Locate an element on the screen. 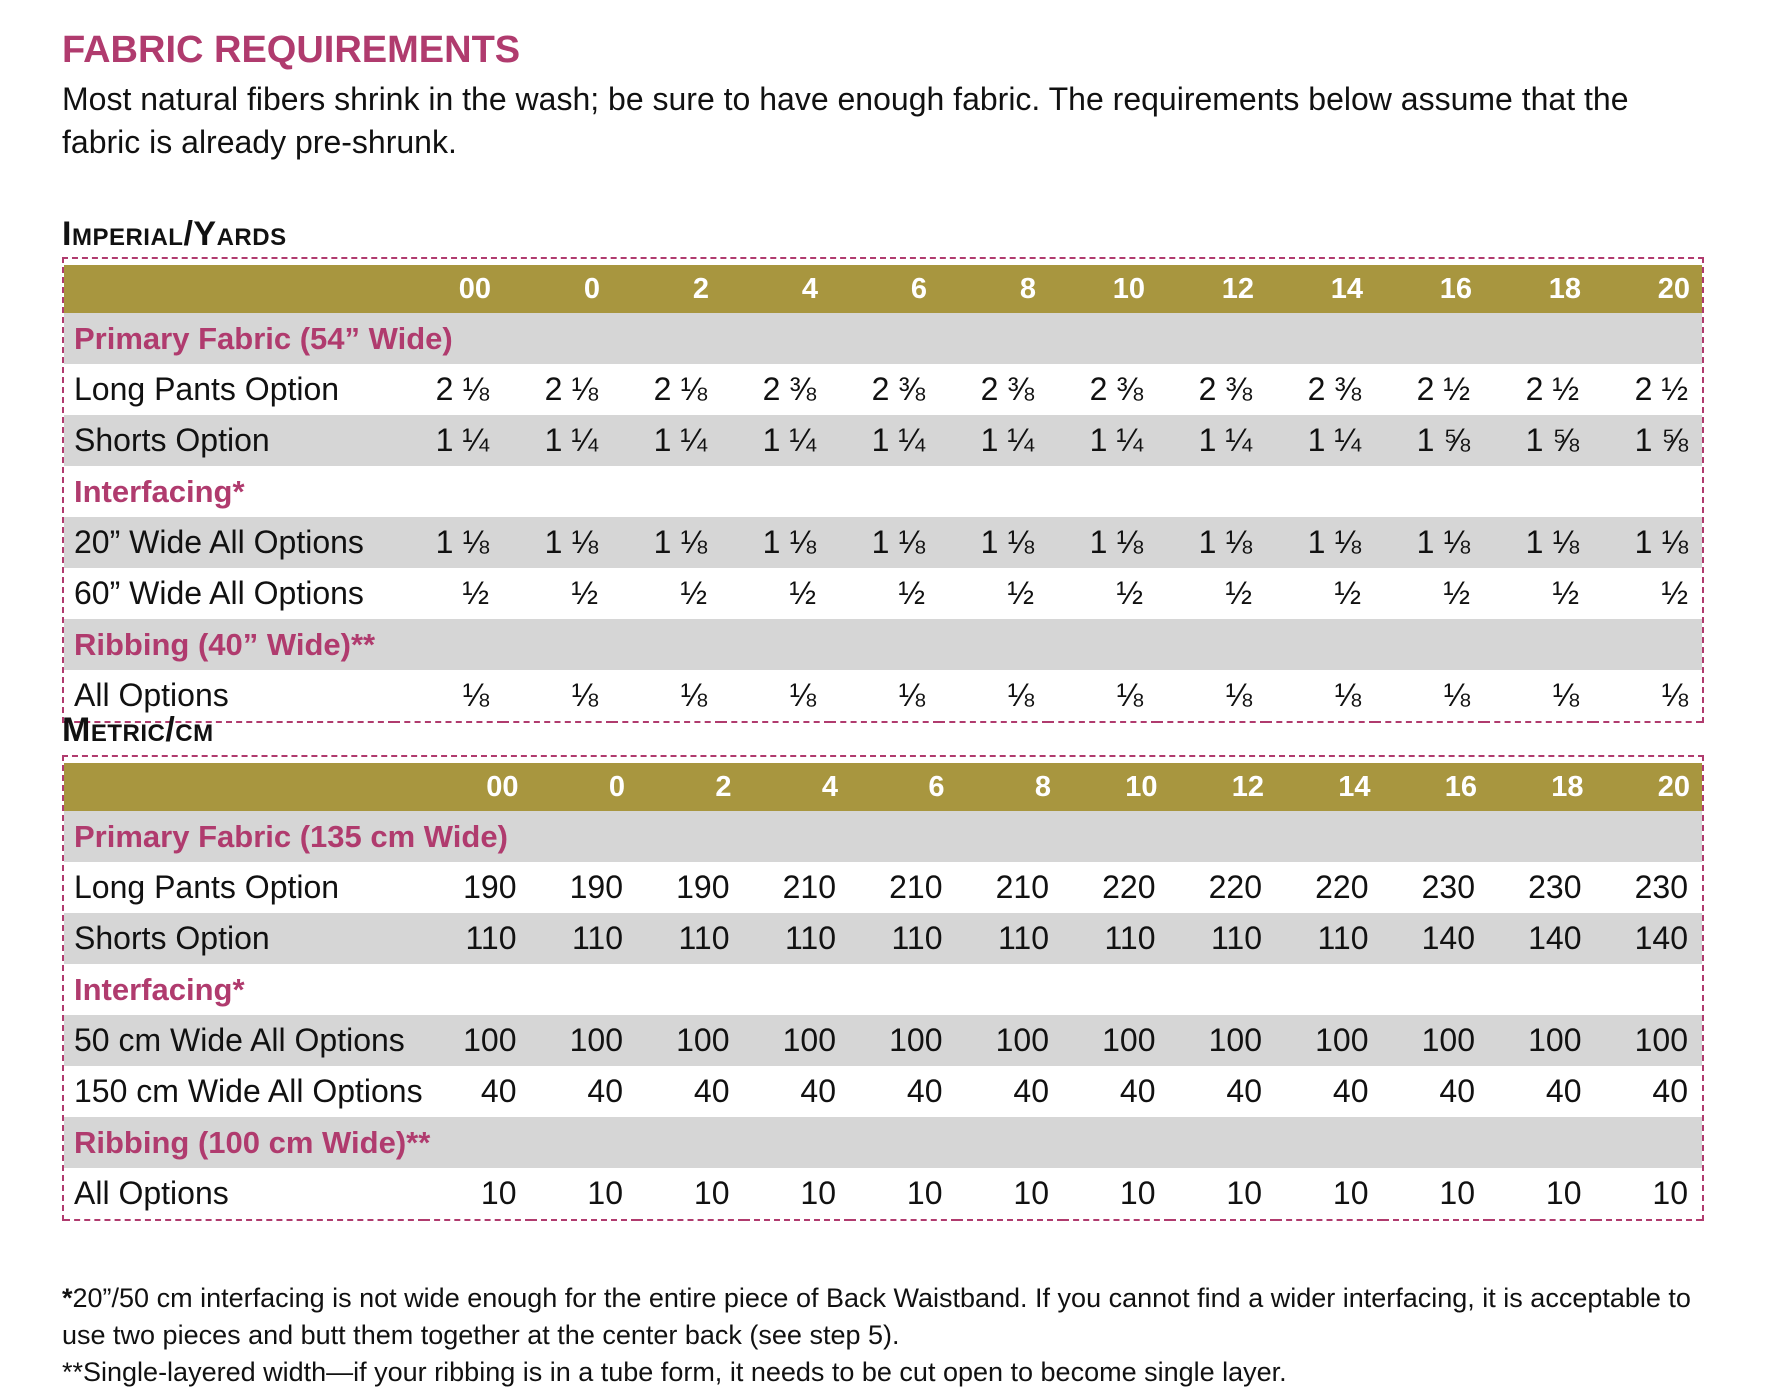 This screenshot has height=1394, width=1766. imperial-heading: Imperial/Yards is located at coordinates (174, 234).